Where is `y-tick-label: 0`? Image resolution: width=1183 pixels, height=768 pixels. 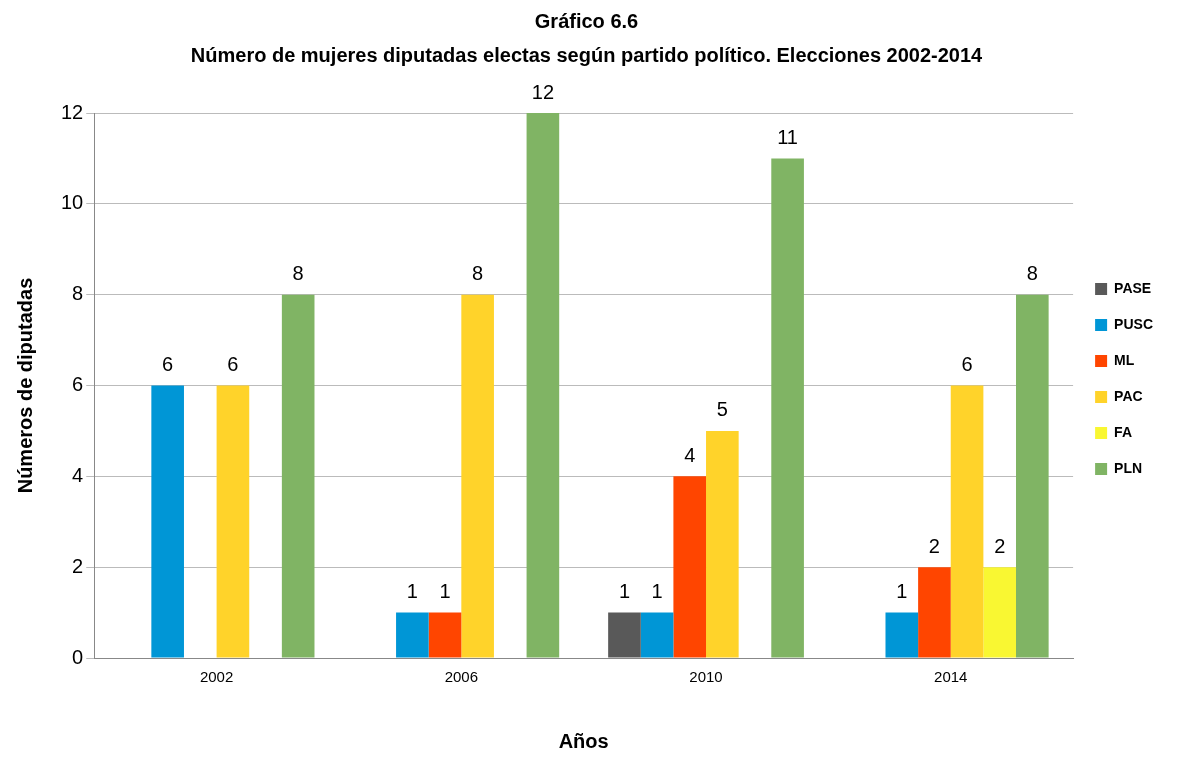
y-tick-label: 0 is located at coordinates (78, 656).